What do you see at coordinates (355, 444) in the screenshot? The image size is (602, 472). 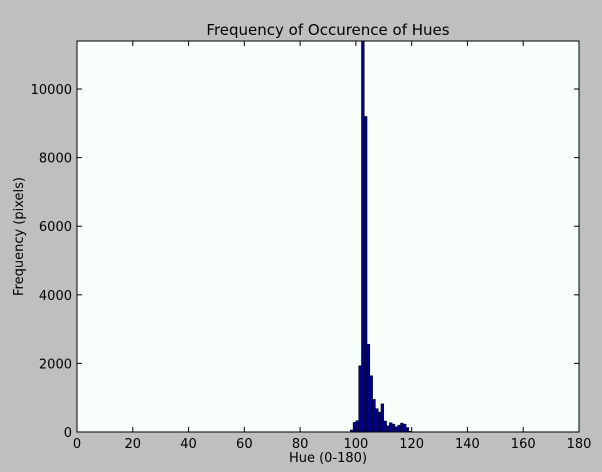 I see `x-tick-label: 100` at bounding box center [355, 444].